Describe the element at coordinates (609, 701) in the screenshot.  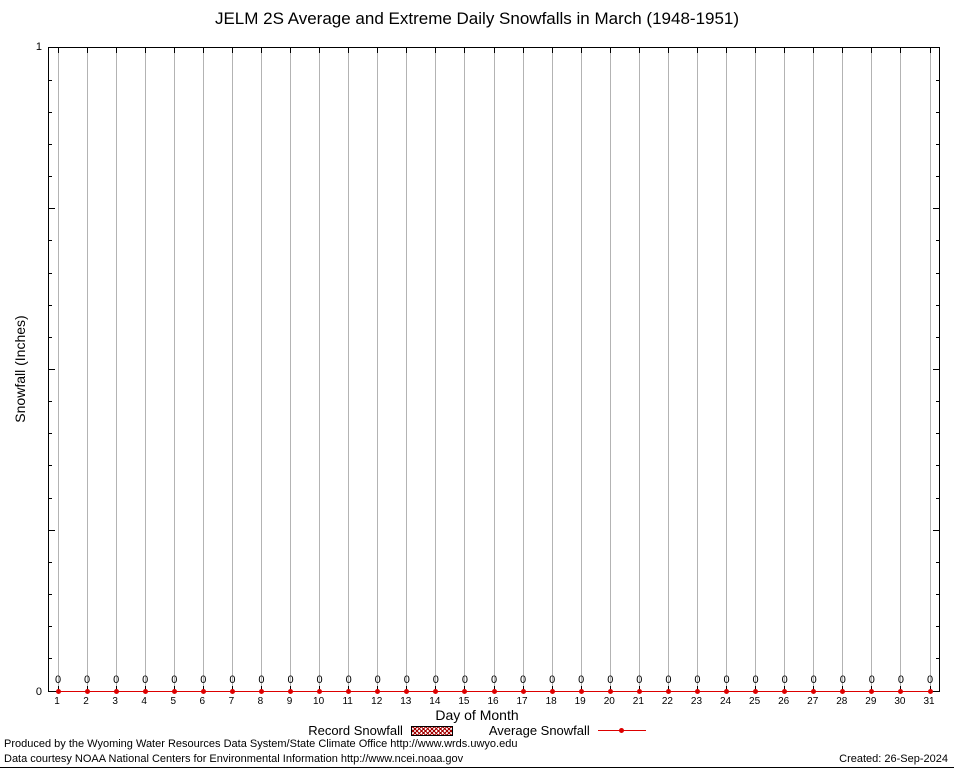
I see `x-tick-label: 20` at that location.